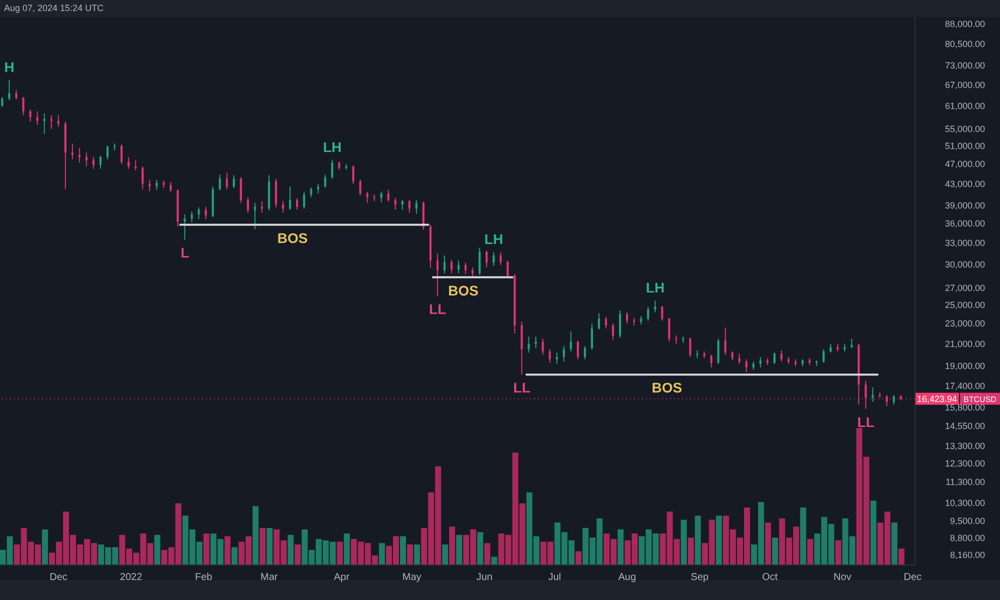  What do you see at coordinates (269, 578) in the screenshot?
I see `x-tick-label: Mar` at bounding box center [269, 578].